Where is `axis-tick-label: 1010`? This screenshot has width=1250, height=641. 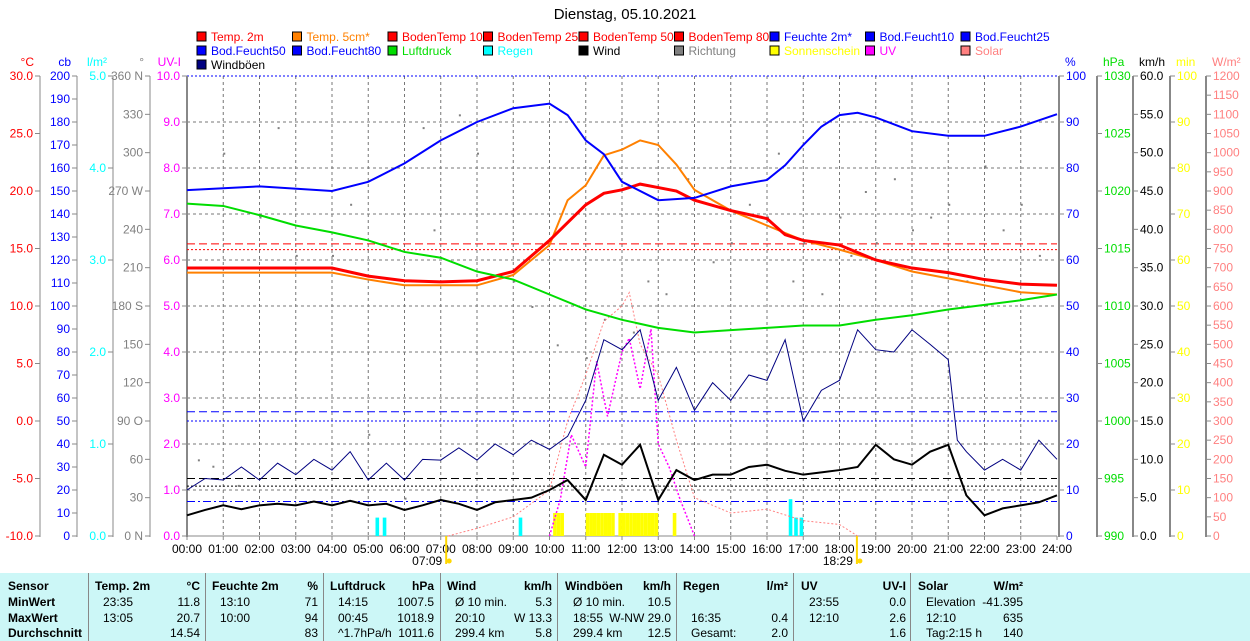
axis-tick-label: 1010 is located at coordinates (1117, 306).